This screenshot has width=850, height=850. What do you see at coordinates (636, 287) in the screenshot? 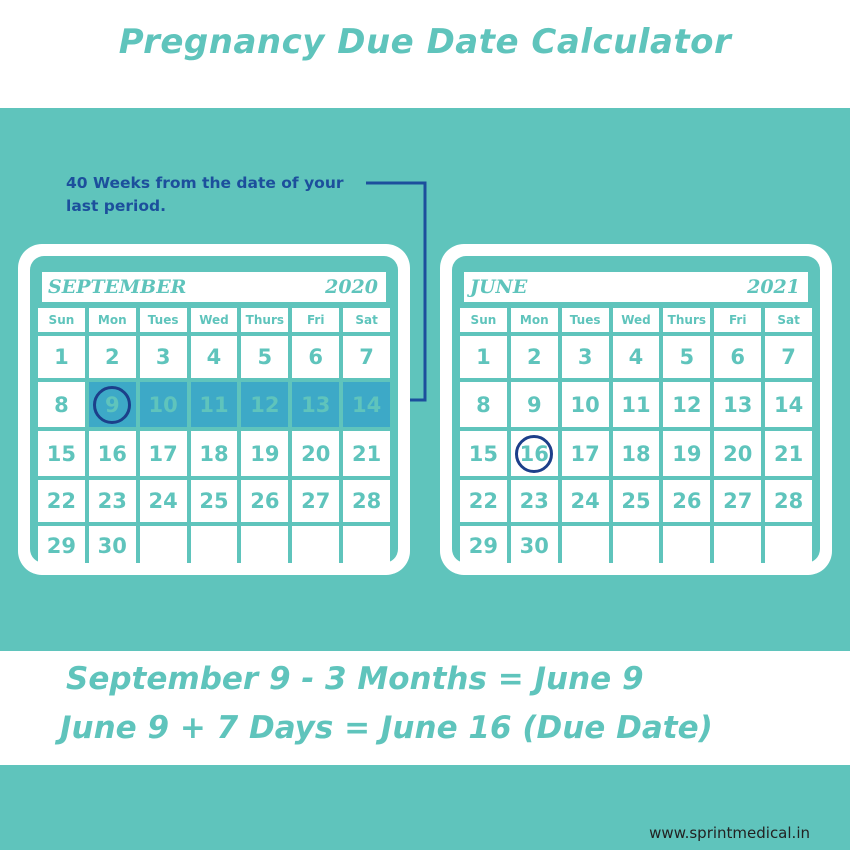
I see `calendar-header: JUNE 2021` at bounding box center [636, 287].